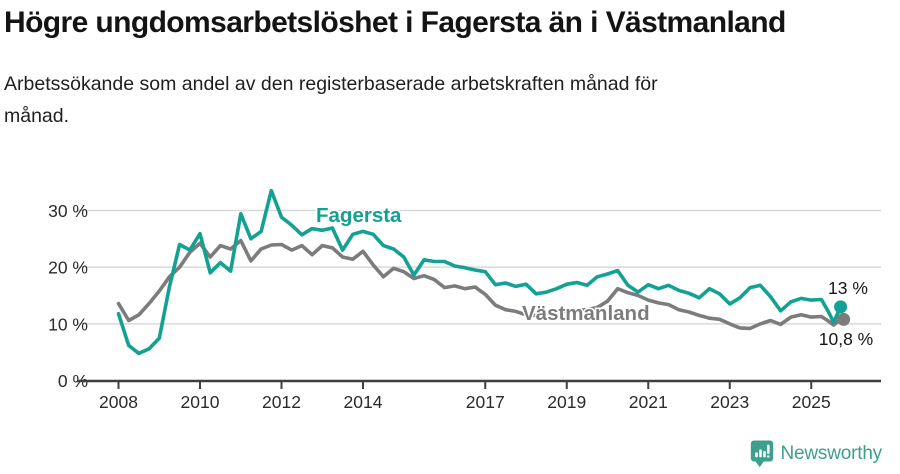  What do you see at coordinates (68, 268) in the screenshot?
I see `y-axis-label-20: 20 %` at bounding box center [68, 268].